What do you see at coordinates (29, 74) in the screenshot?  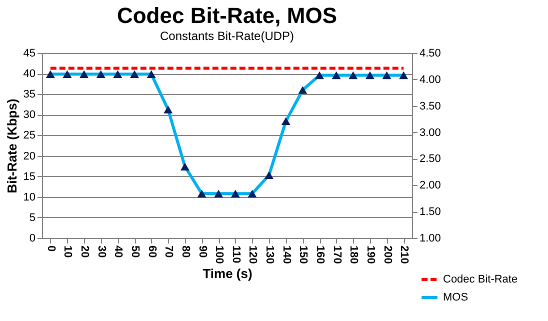 I see `y-tick-label: 40` at bounding box center [29, 74].